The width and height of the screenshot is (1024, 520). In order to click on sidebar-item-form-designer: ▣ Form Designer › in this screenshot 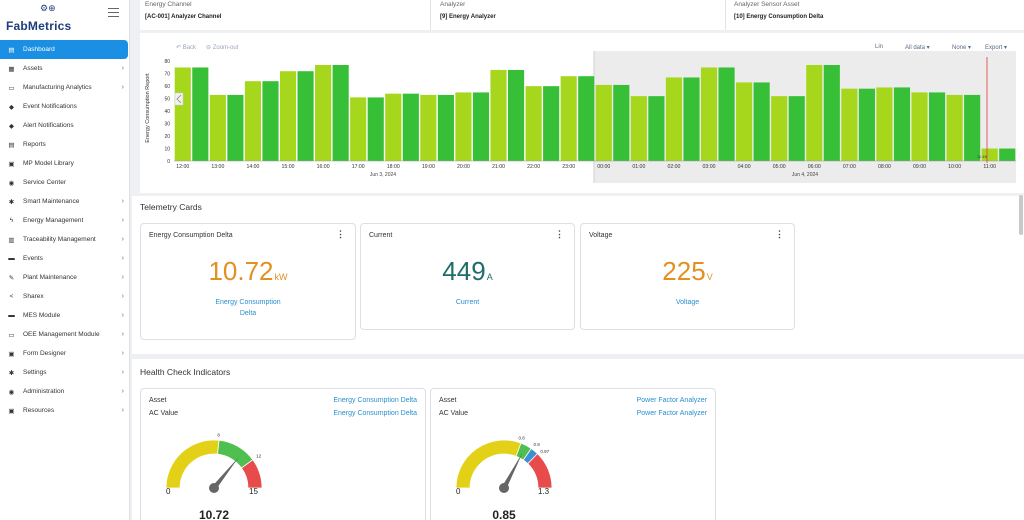, I will do `click(65, 353)`.